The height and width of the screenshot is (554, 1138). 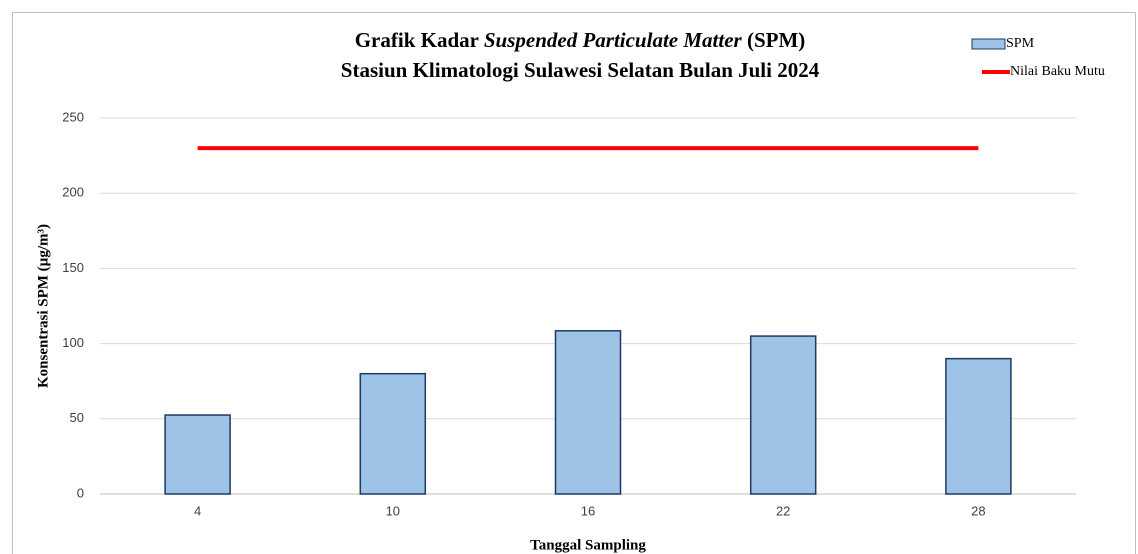 What do you see at coordinates (73, 342) in the screenshot?
I see `y-tick-label: 100` at bounding box center [73, 342].